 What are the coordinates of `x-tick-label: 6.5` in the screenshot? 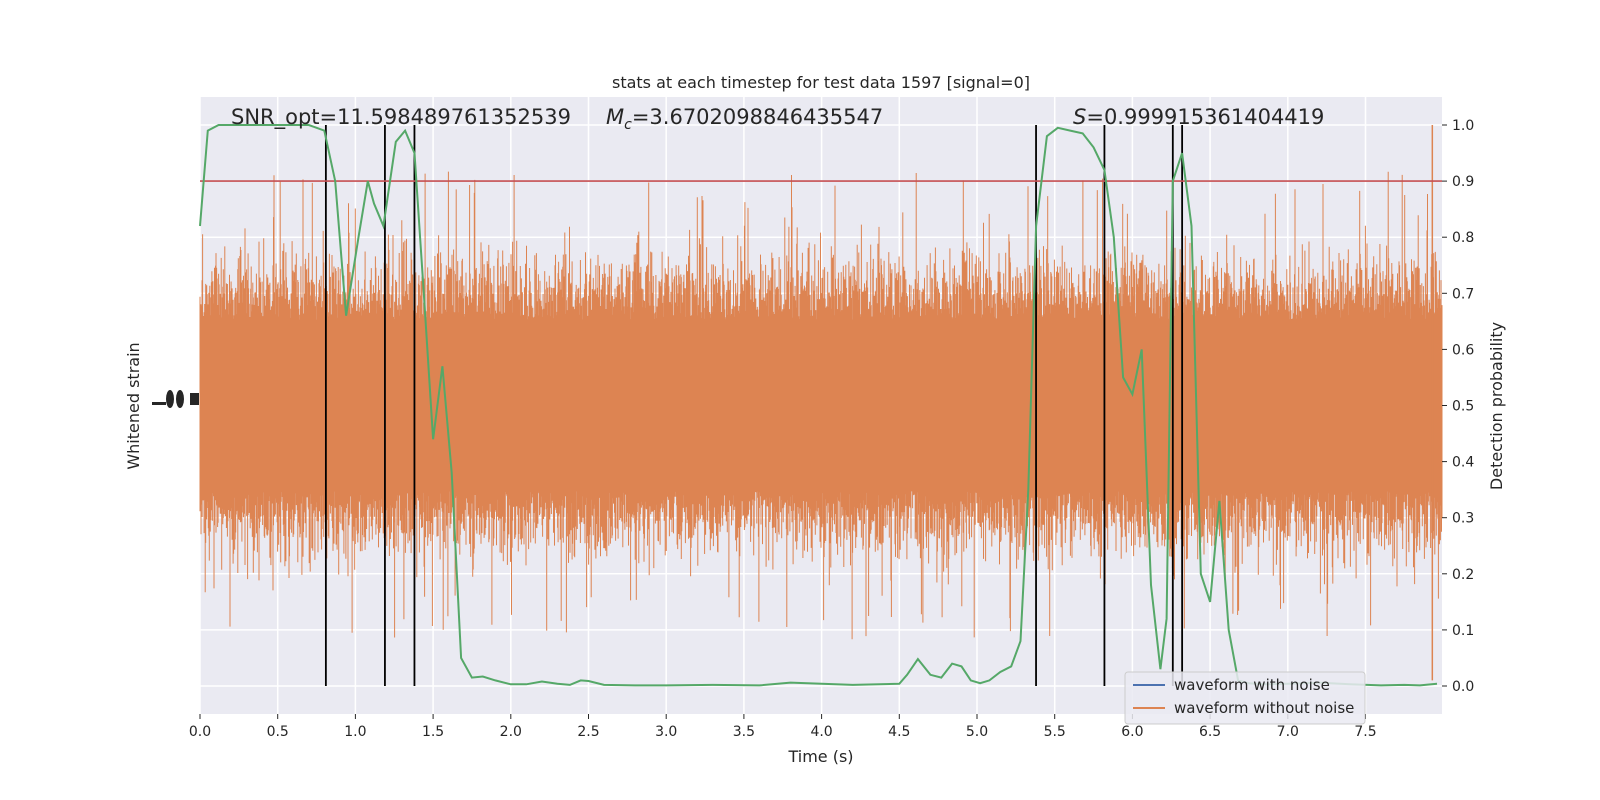 It's located at (1210, 732).